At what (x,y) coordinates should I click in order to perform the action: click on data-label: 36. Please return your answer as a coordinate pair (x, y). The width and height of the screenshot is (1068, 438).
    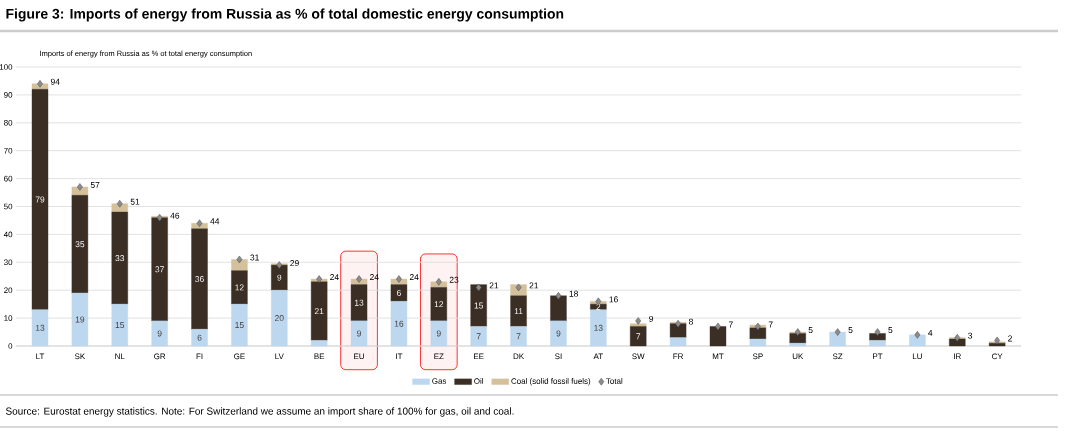
    Looking at the image, I should click on (199, 279).